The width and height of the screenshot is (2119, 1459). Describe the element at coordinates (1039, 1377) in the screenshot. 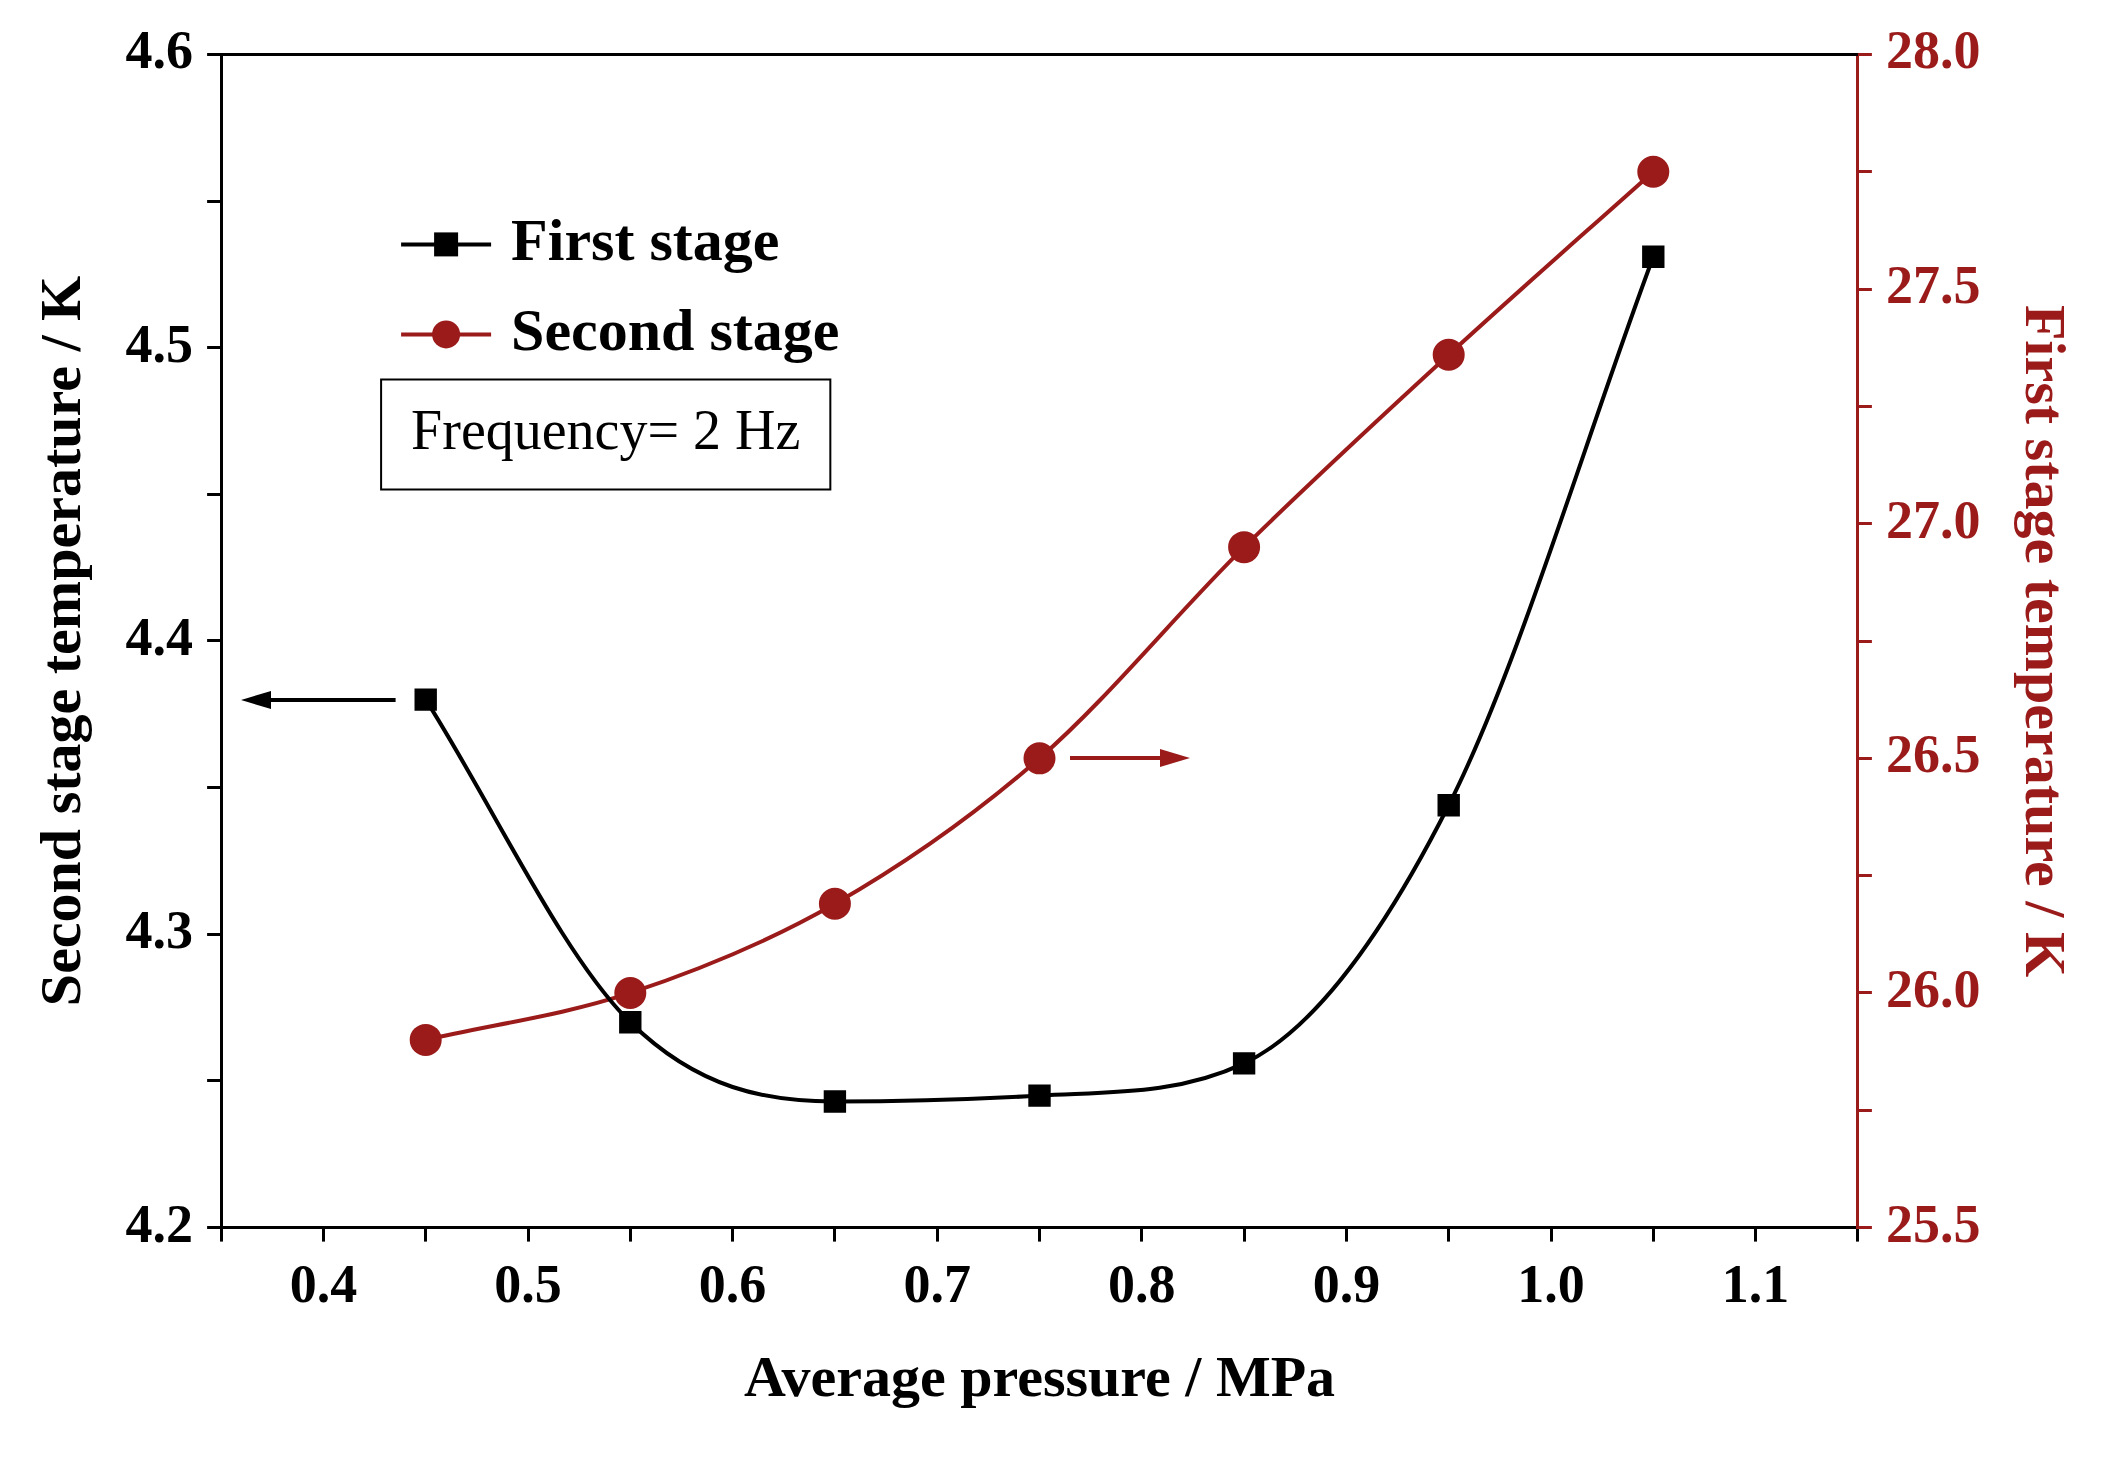

I see `x-axis-title: Average pressure / MPa` at that location.